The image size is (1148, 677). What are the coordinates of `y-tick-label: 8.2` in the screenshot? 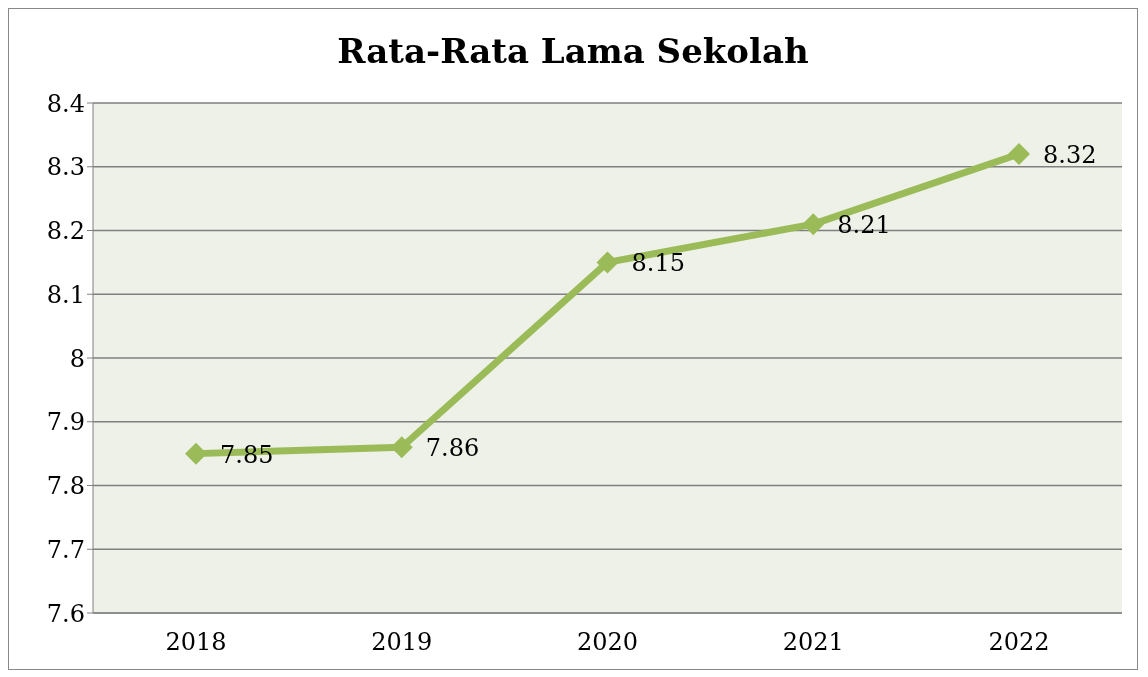 It's located at (65, 231).